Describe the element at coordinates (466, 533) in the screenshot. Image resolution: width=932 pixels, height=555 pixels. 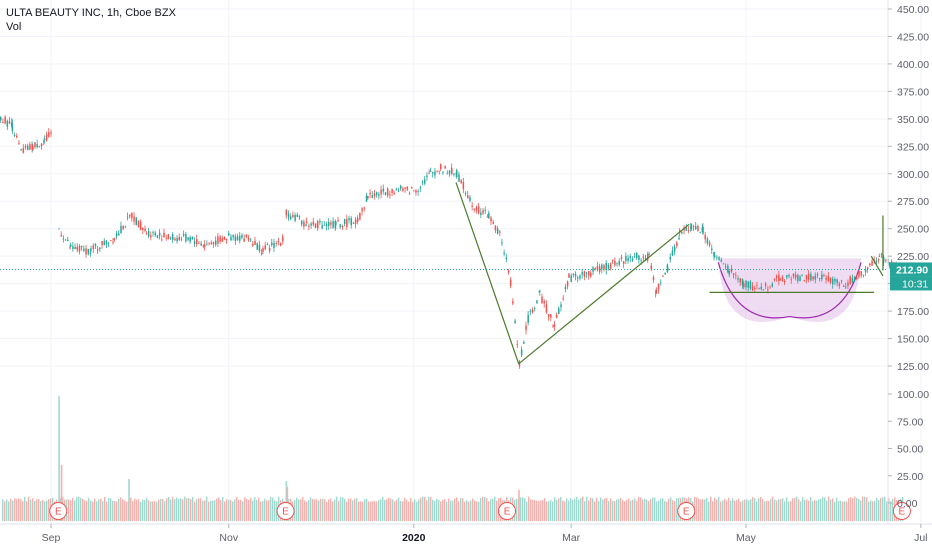
I see `time-axis: SepNov2020MarMayJulSepNov` at that location.